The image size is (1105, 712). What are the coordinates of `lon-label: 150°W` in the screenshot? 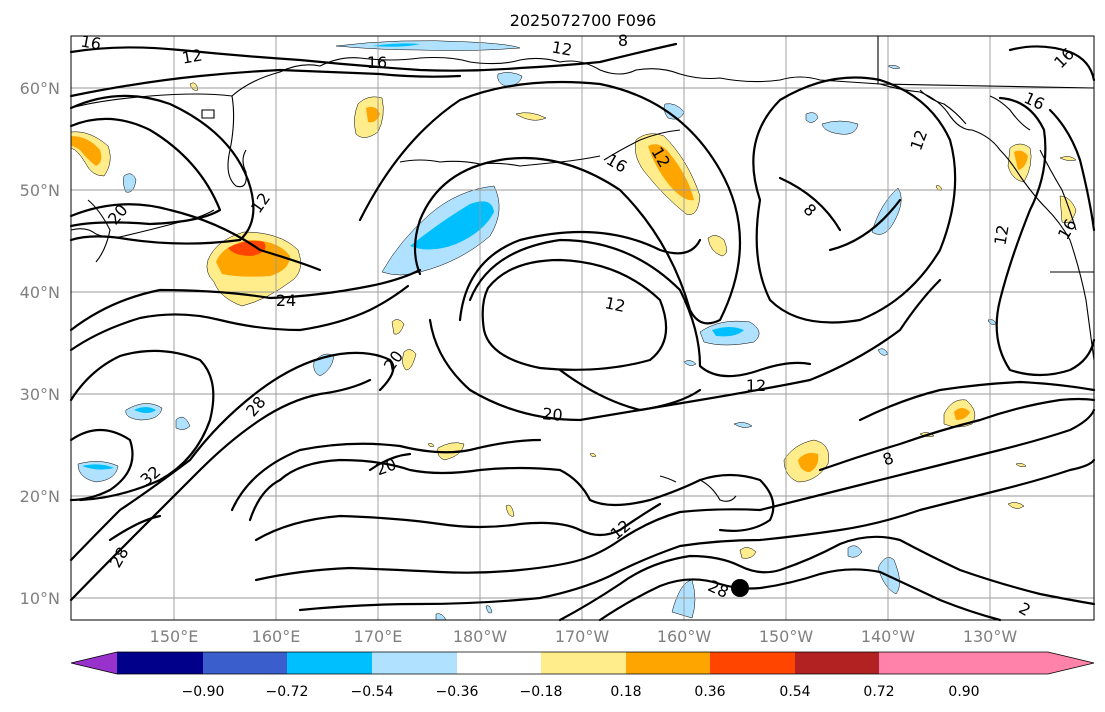 It's located at (786, 636).